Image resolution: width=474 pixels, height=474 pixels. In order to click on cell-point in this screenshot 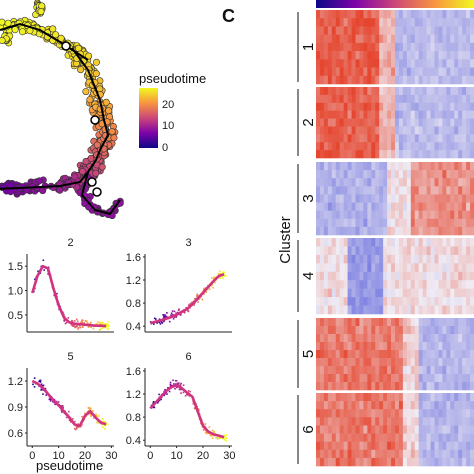, I will do `click(83, 171)`.